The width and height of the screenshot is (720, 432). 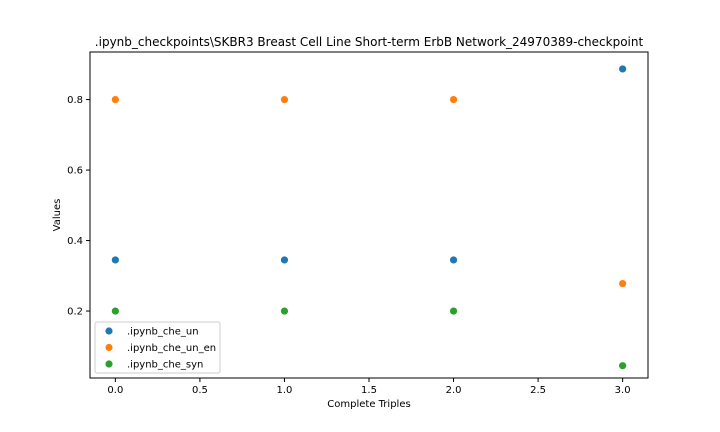 I want to click on y-tick-label: 0.6, so click(x=75, y=171).